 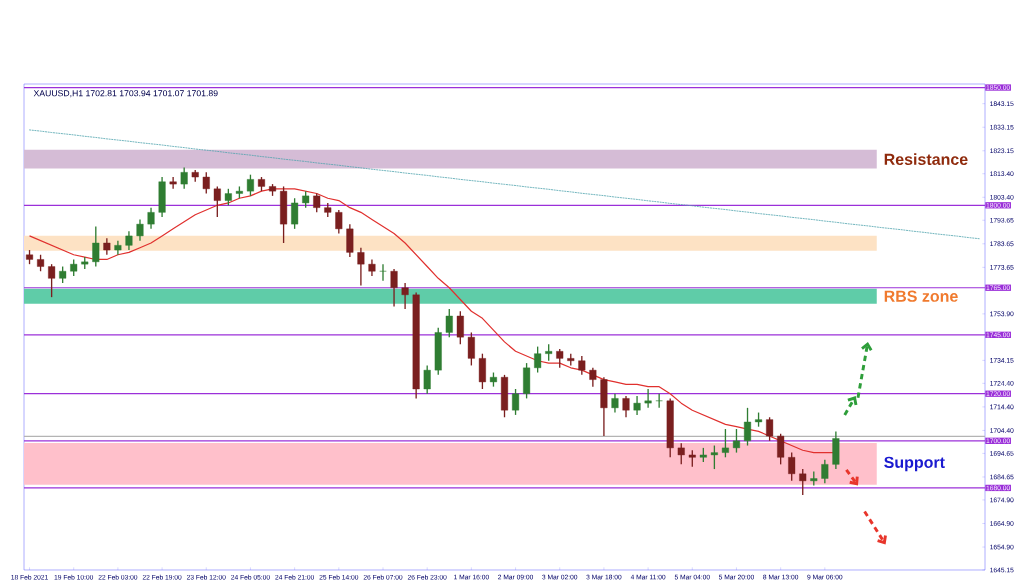 I want to click on band-label: Resistance, so click(x=926, y=159).